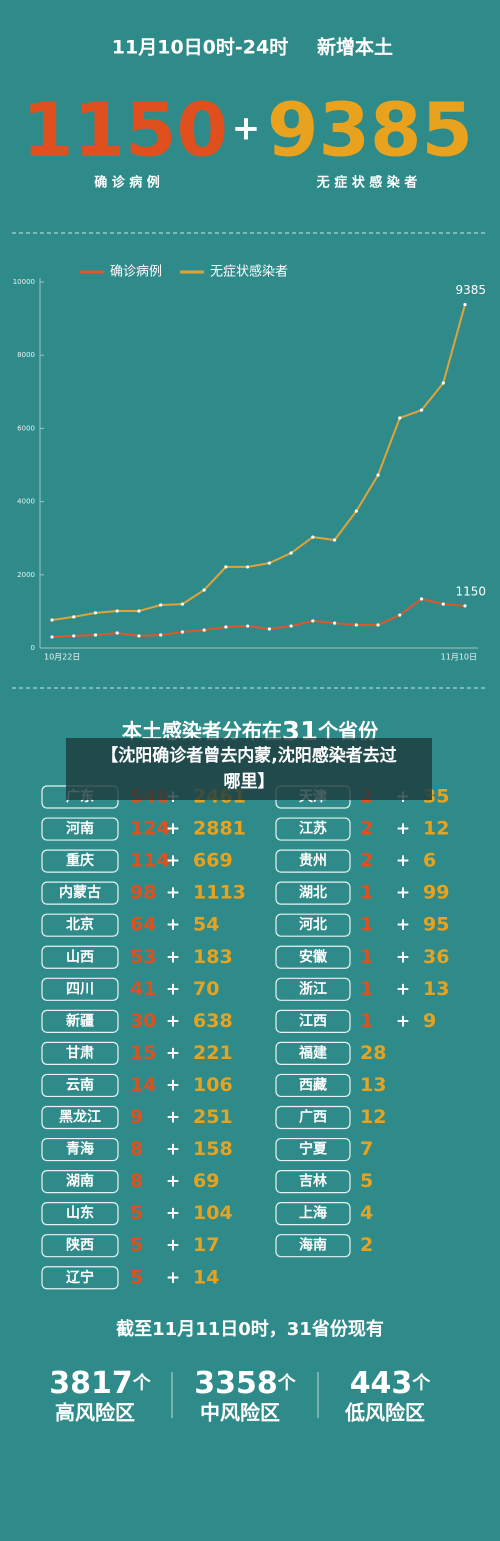 Image resolution: width=500 pixels, height=1541 pixels. I want to click on province-name: 贵州, so click(313, 860).